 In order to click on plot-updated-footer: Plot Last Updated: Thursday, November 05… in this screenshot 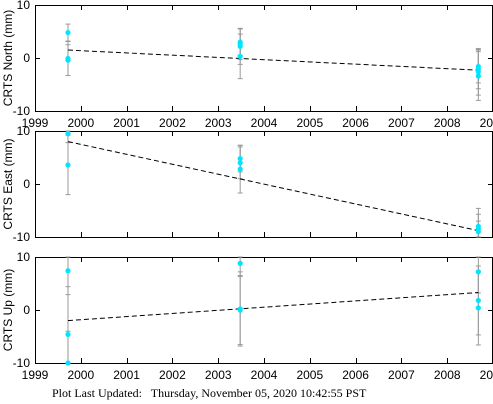, I will do `click(209, 393)`.